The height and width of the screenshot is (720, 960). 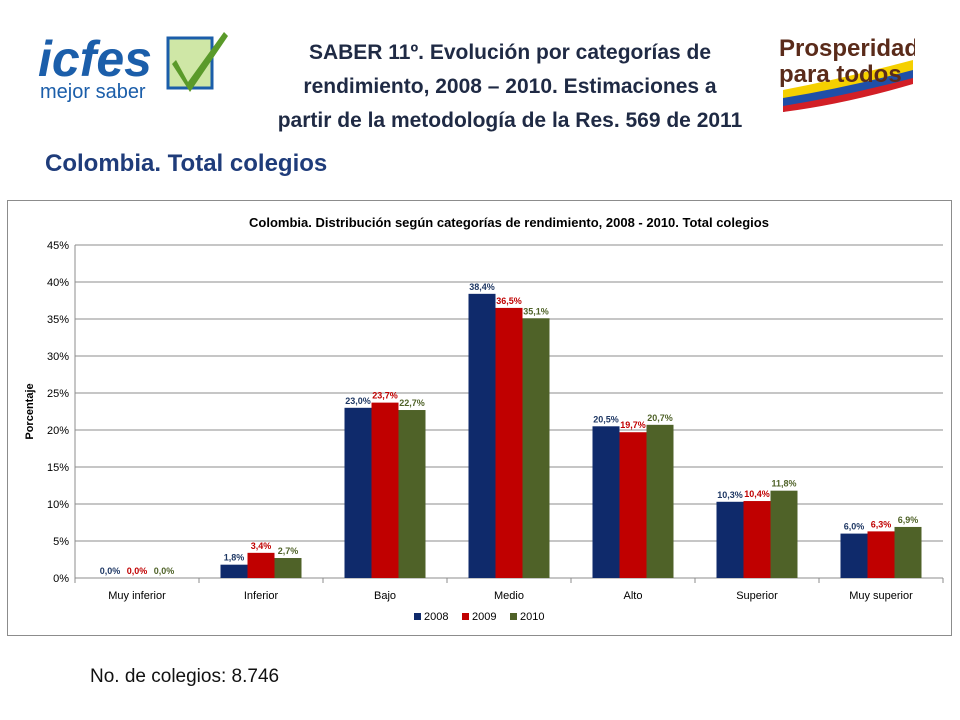 What do you see at coordinates (58, 431) in the screenshot?
I see `y-tick-label: 20%` at bounding box center [58, 431].